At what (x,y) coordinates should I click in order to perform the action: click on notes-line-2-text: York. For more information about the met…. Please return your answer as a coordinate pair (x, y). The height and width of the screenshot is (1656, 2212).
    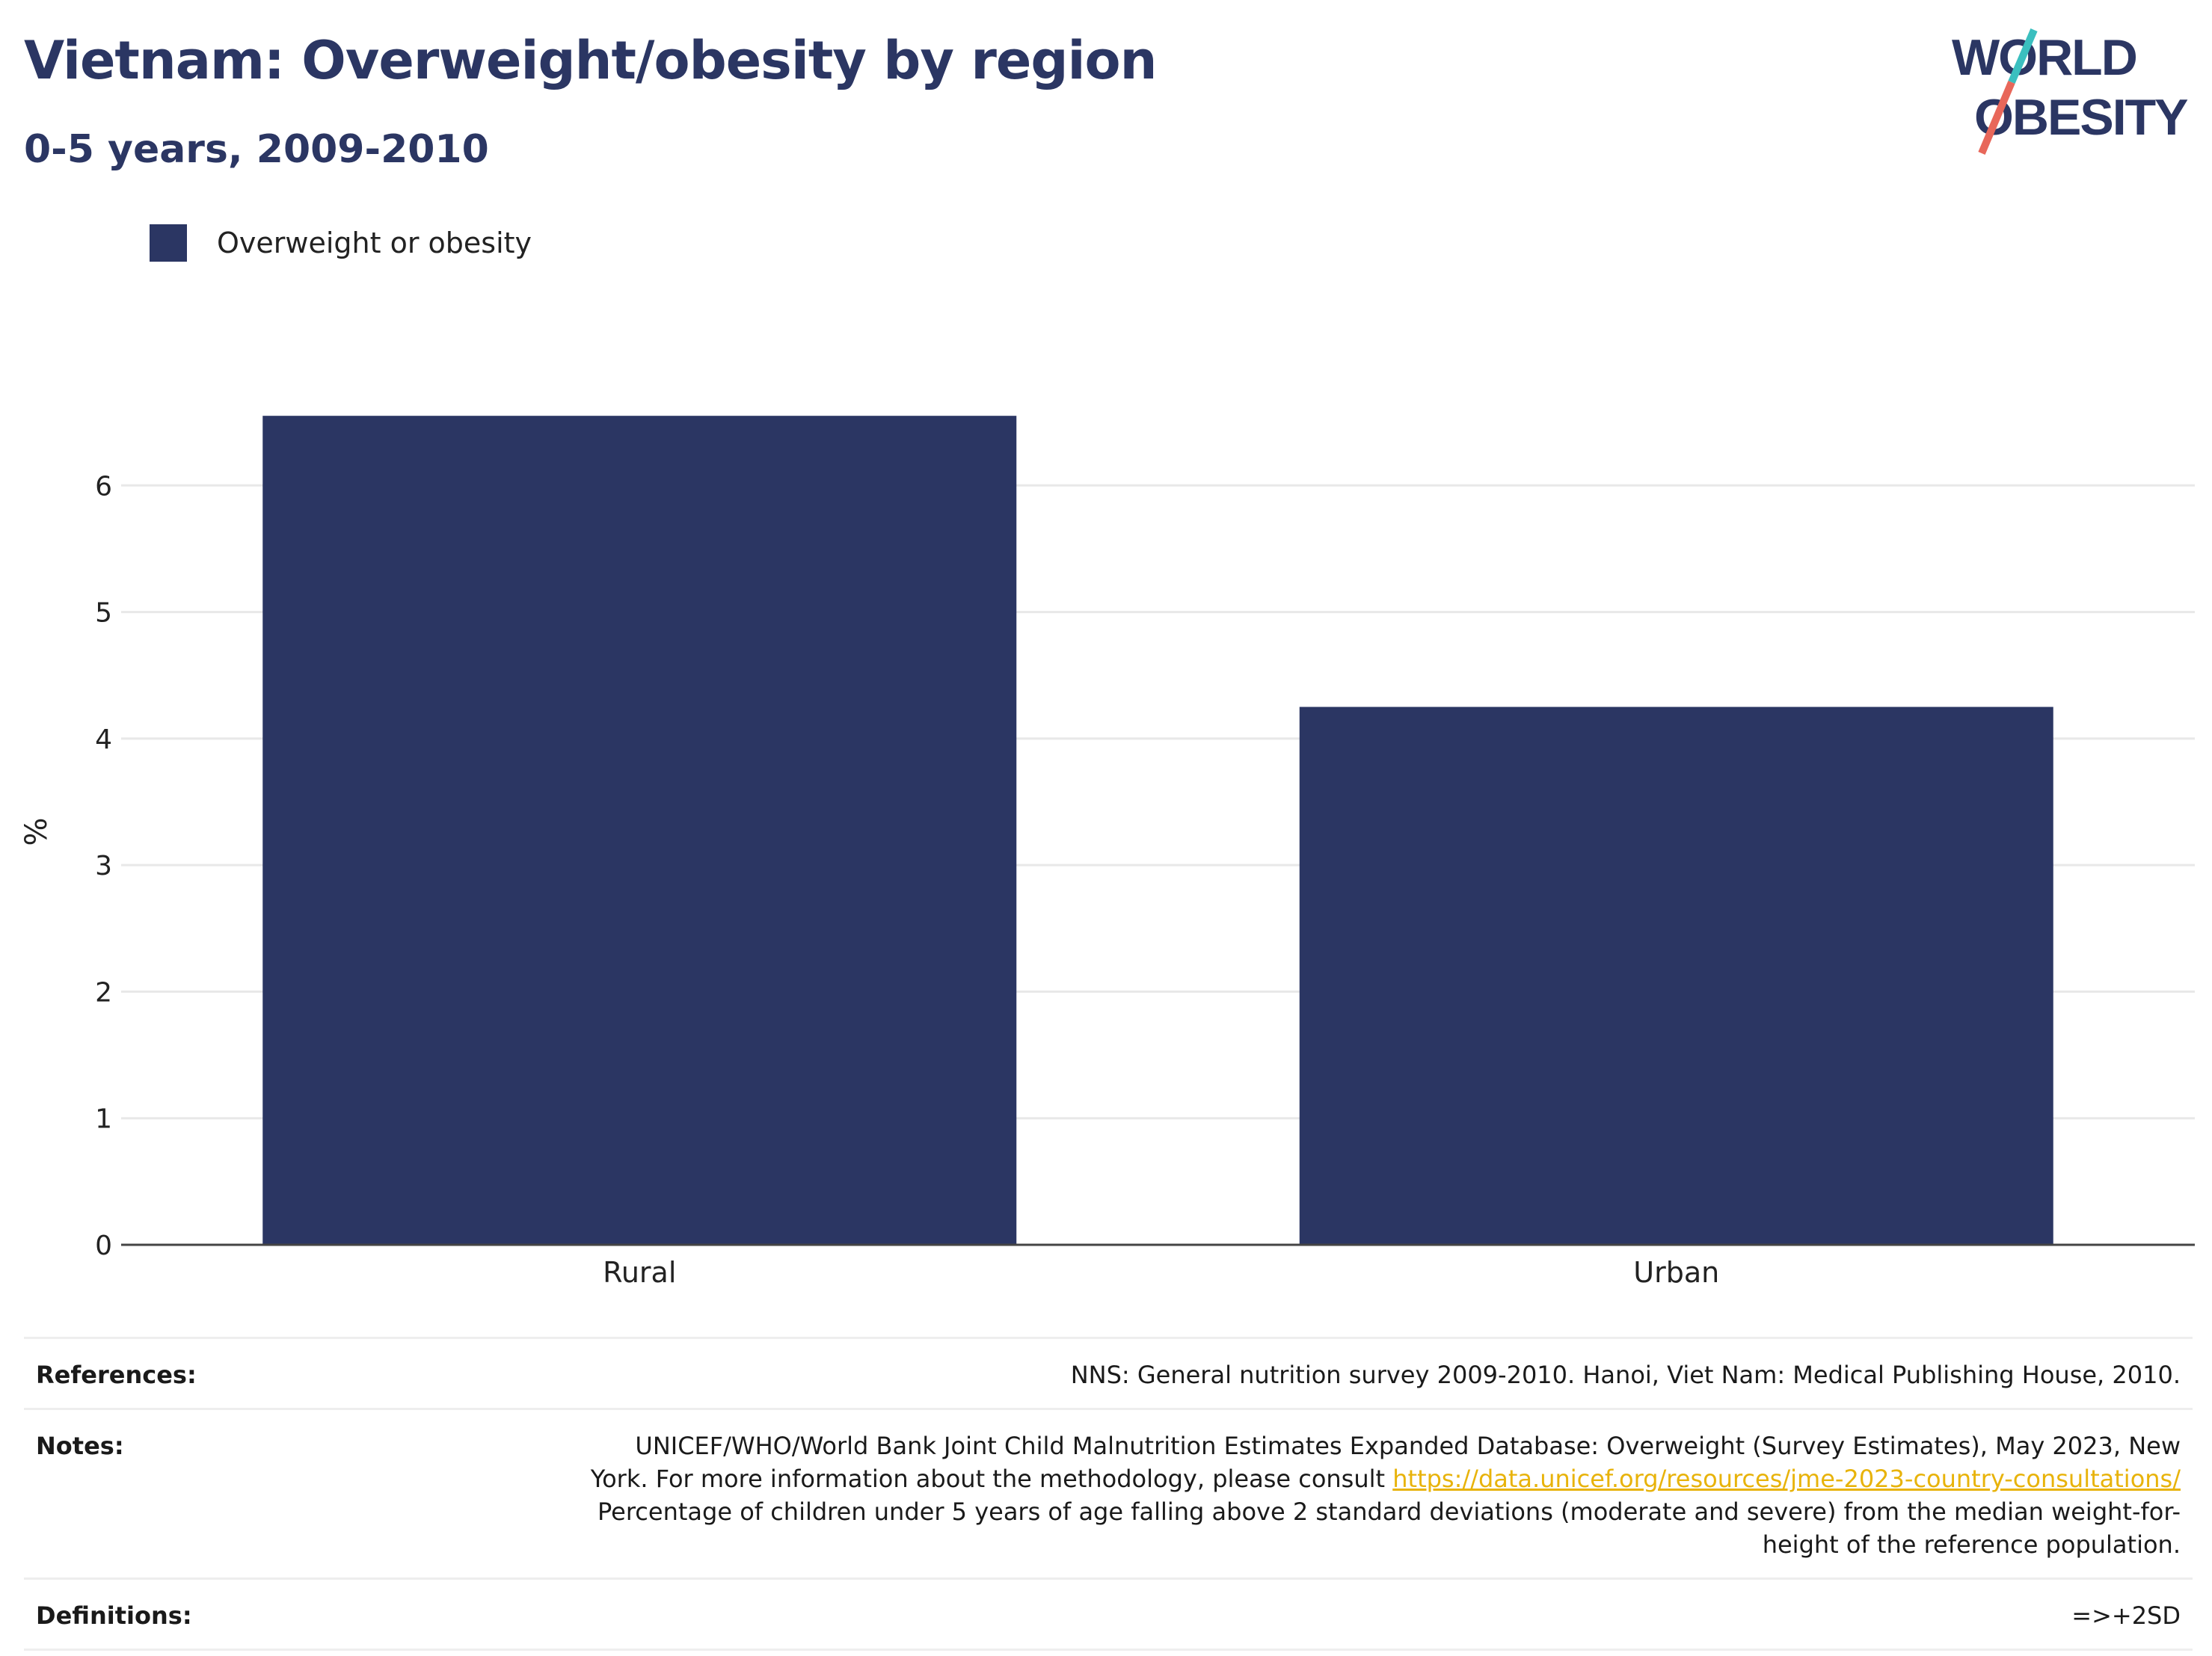
    Looking at the image, I should click on (991, 1479).